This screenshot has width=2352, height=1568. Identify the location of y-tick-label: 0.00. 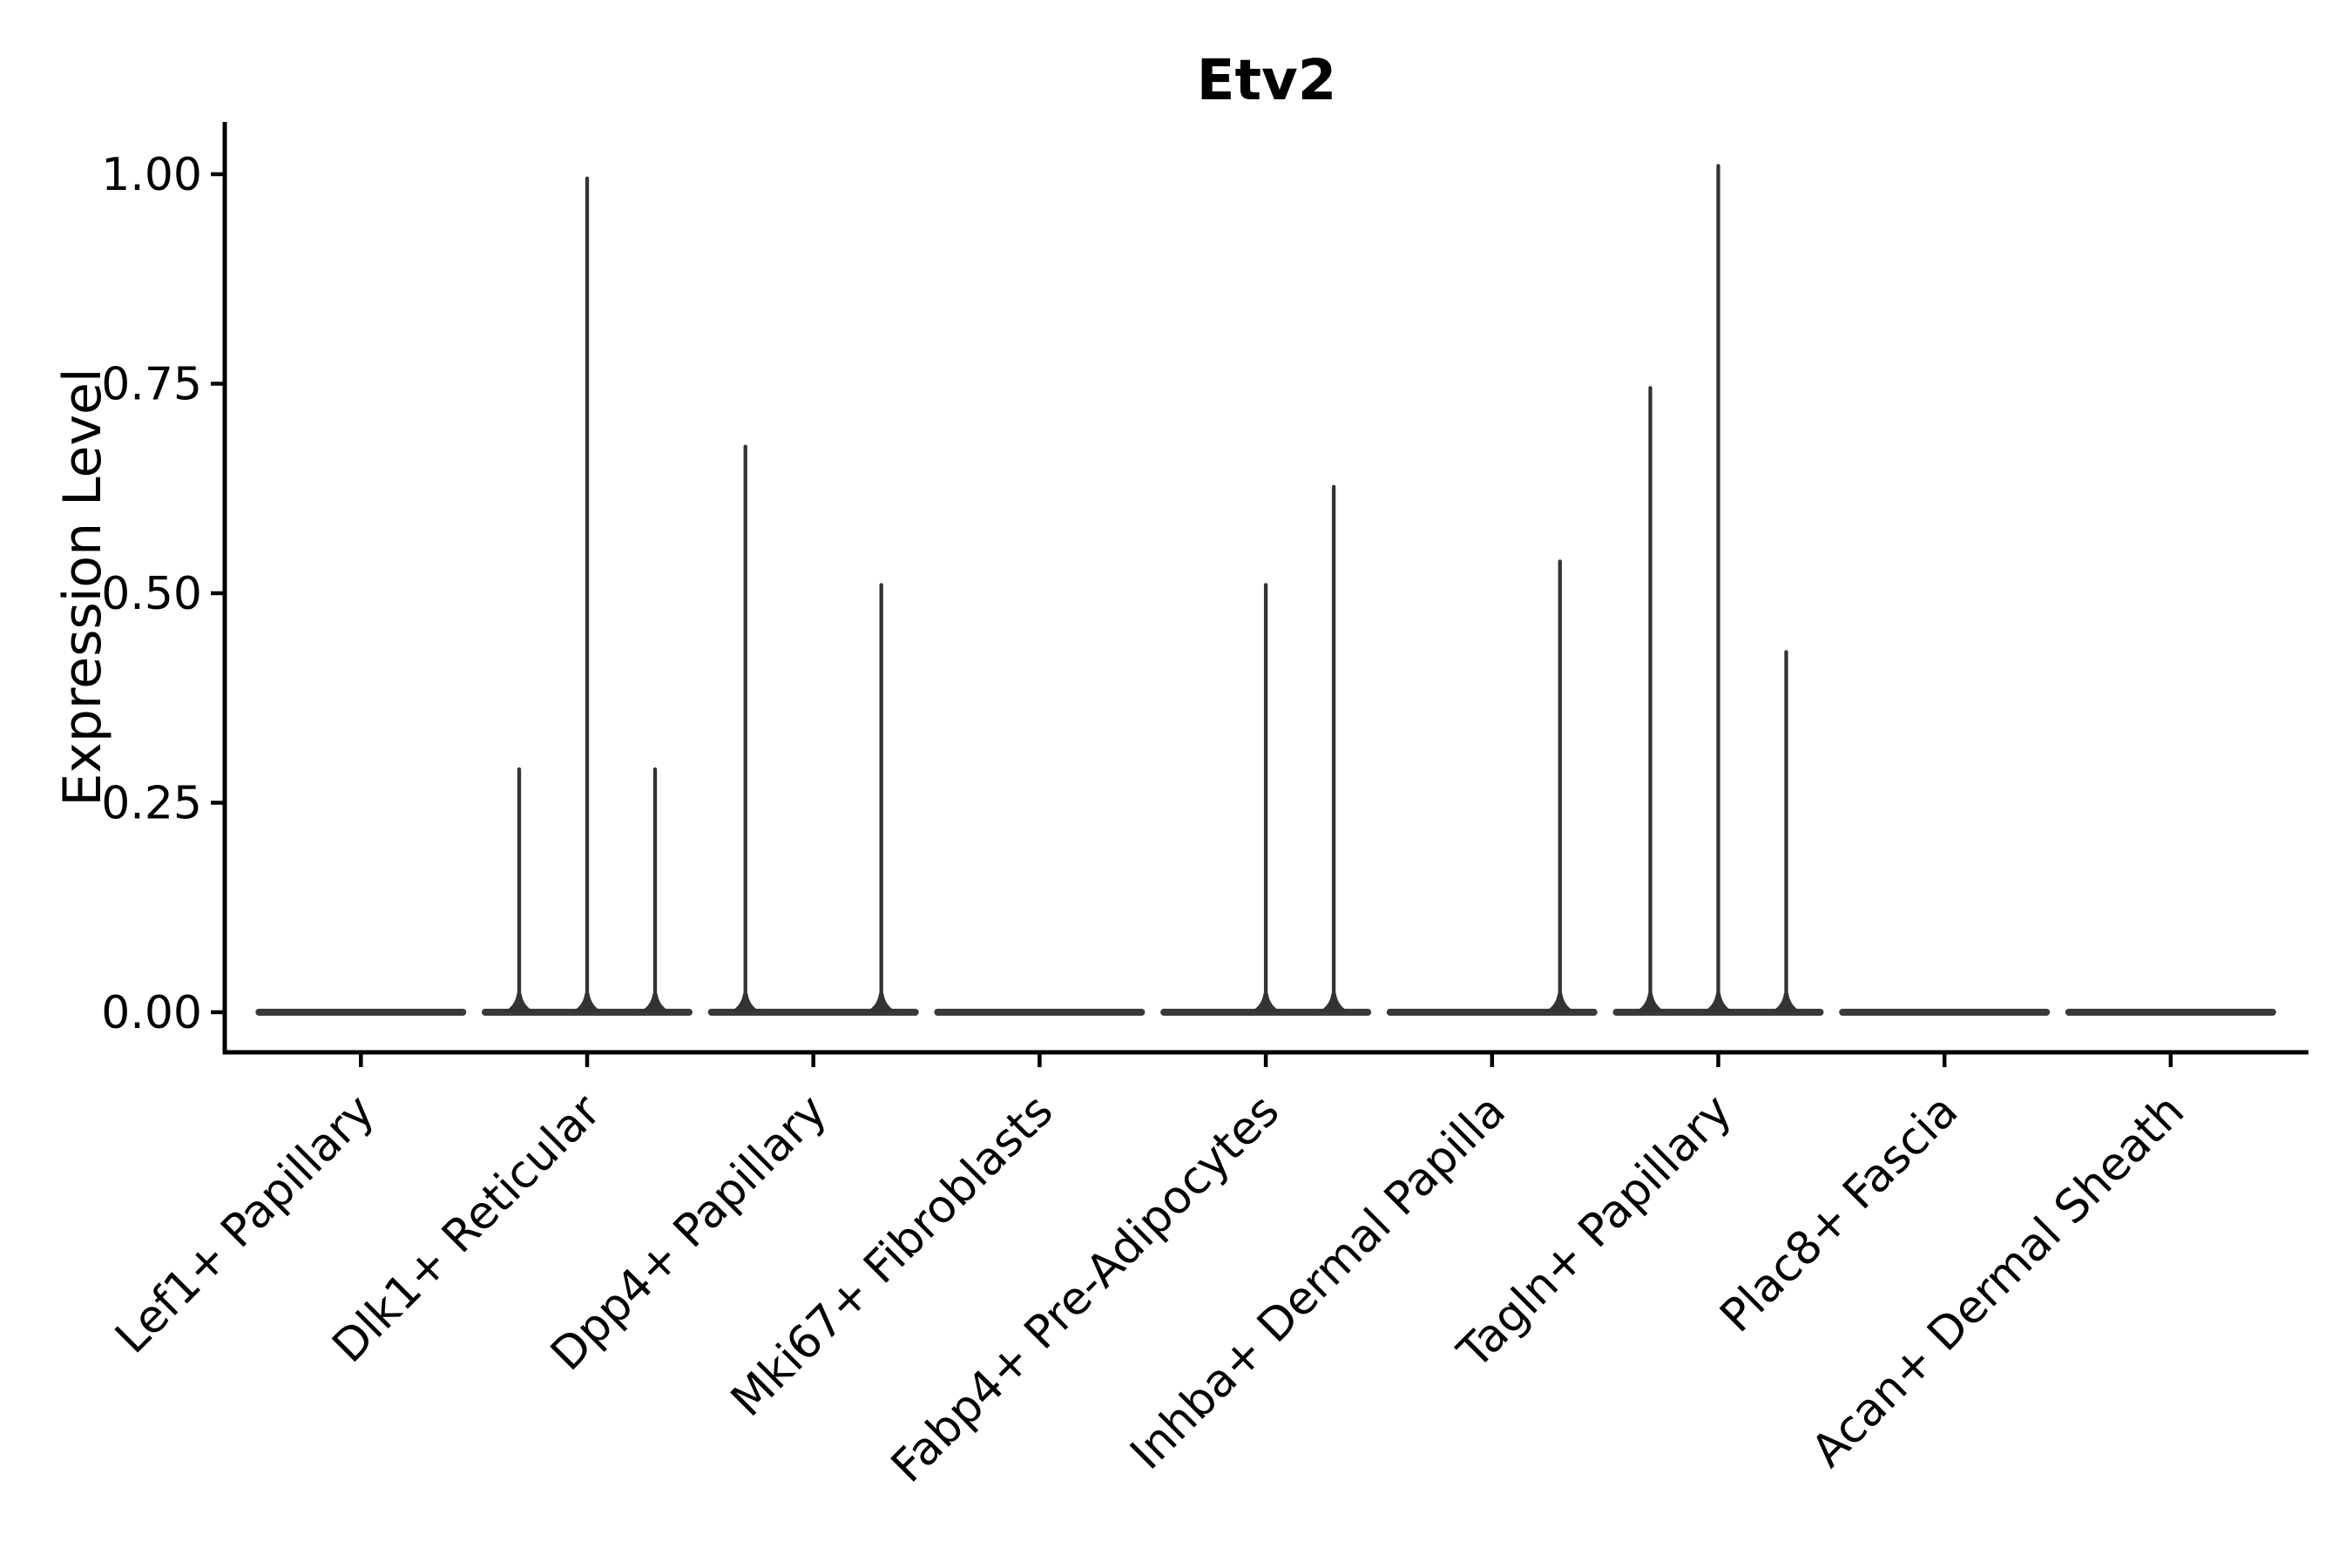
(151, 1013).